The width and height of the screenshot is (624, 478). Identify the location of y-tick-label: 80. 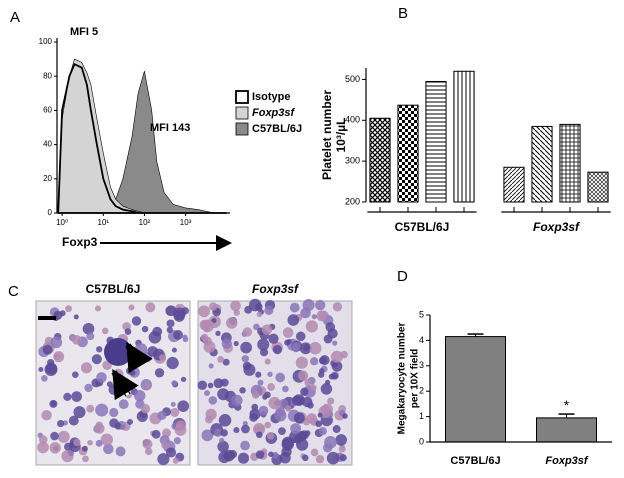
(47, 75).